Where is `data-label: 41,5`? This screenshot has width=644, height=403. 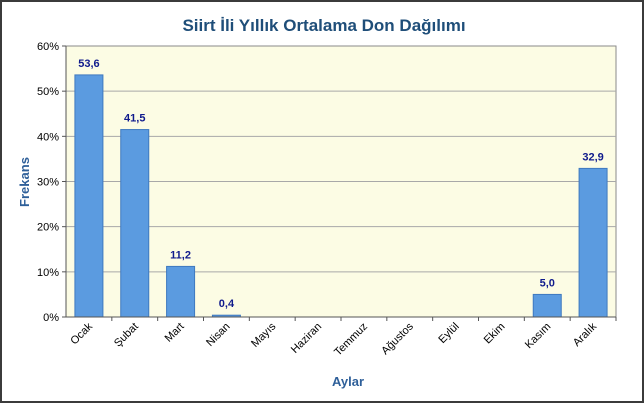
data-label: 41,5 is located at coordinates (134, 119).